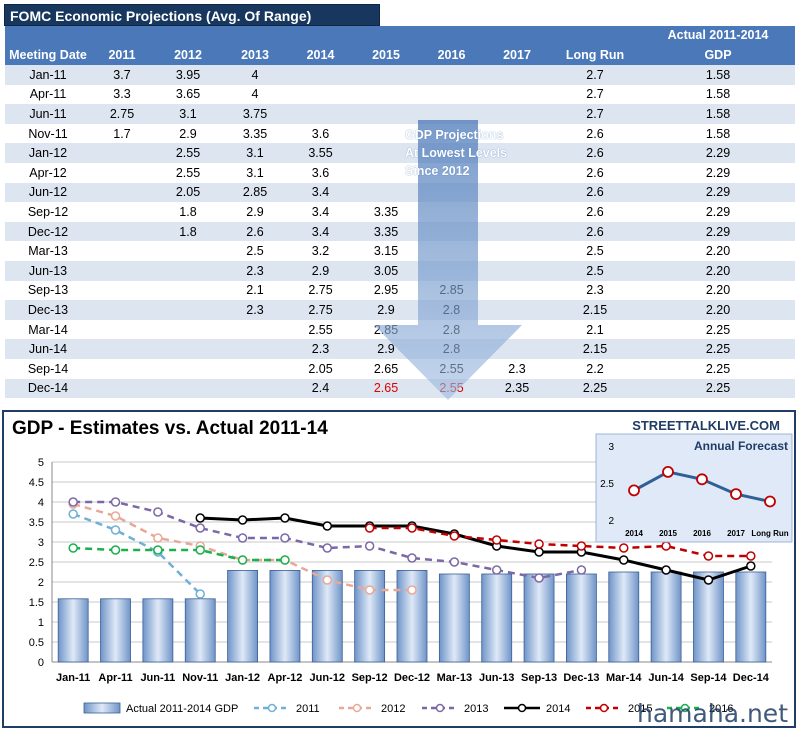  What do you see at coordinates (41, 463) in the screenshot?
I see `y-tick-label: 5` at bounding box center [41, 463].